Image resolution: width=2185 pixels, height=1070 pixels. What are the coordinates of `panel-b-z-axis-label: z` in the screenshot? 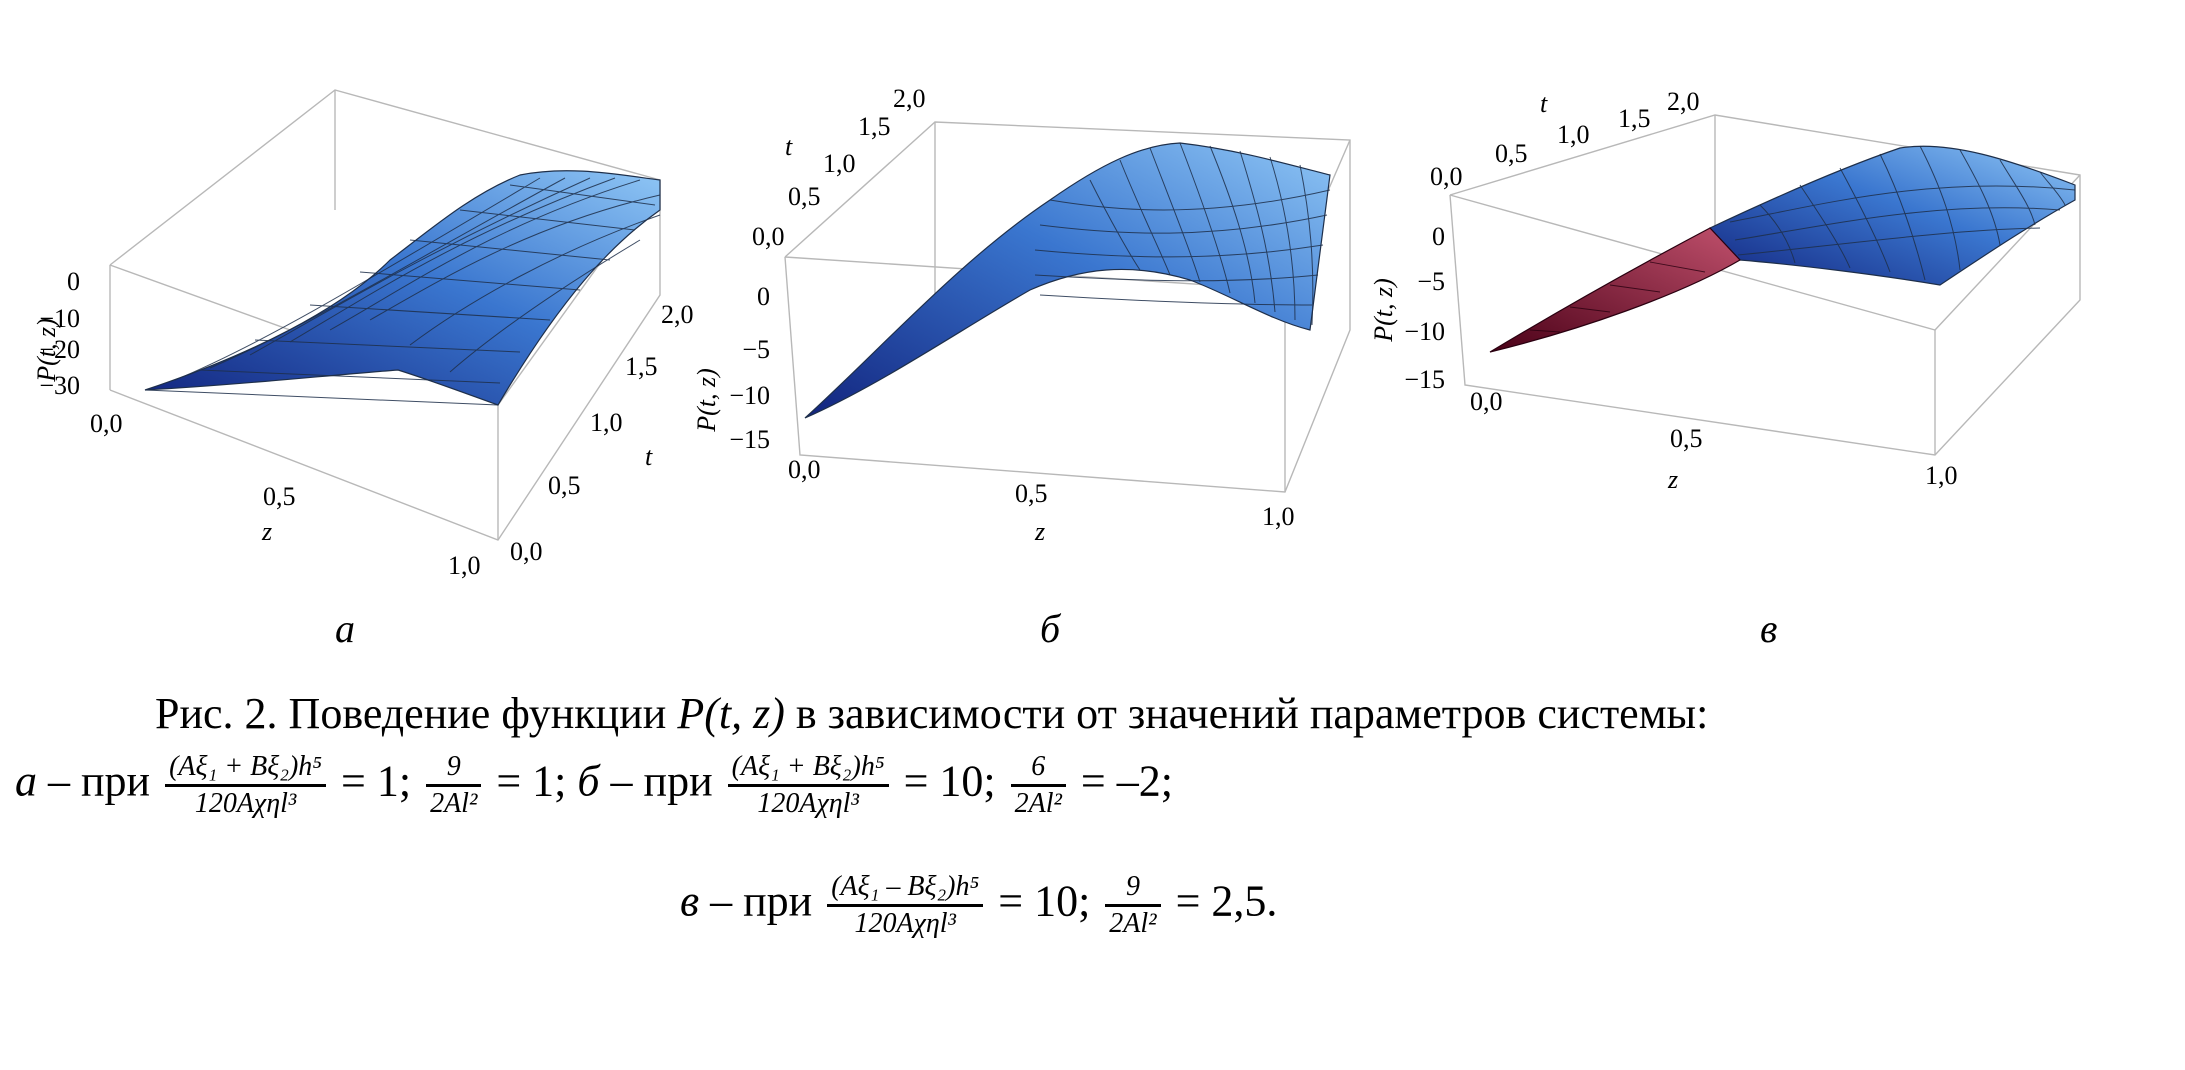 It's located at (1039, 531).